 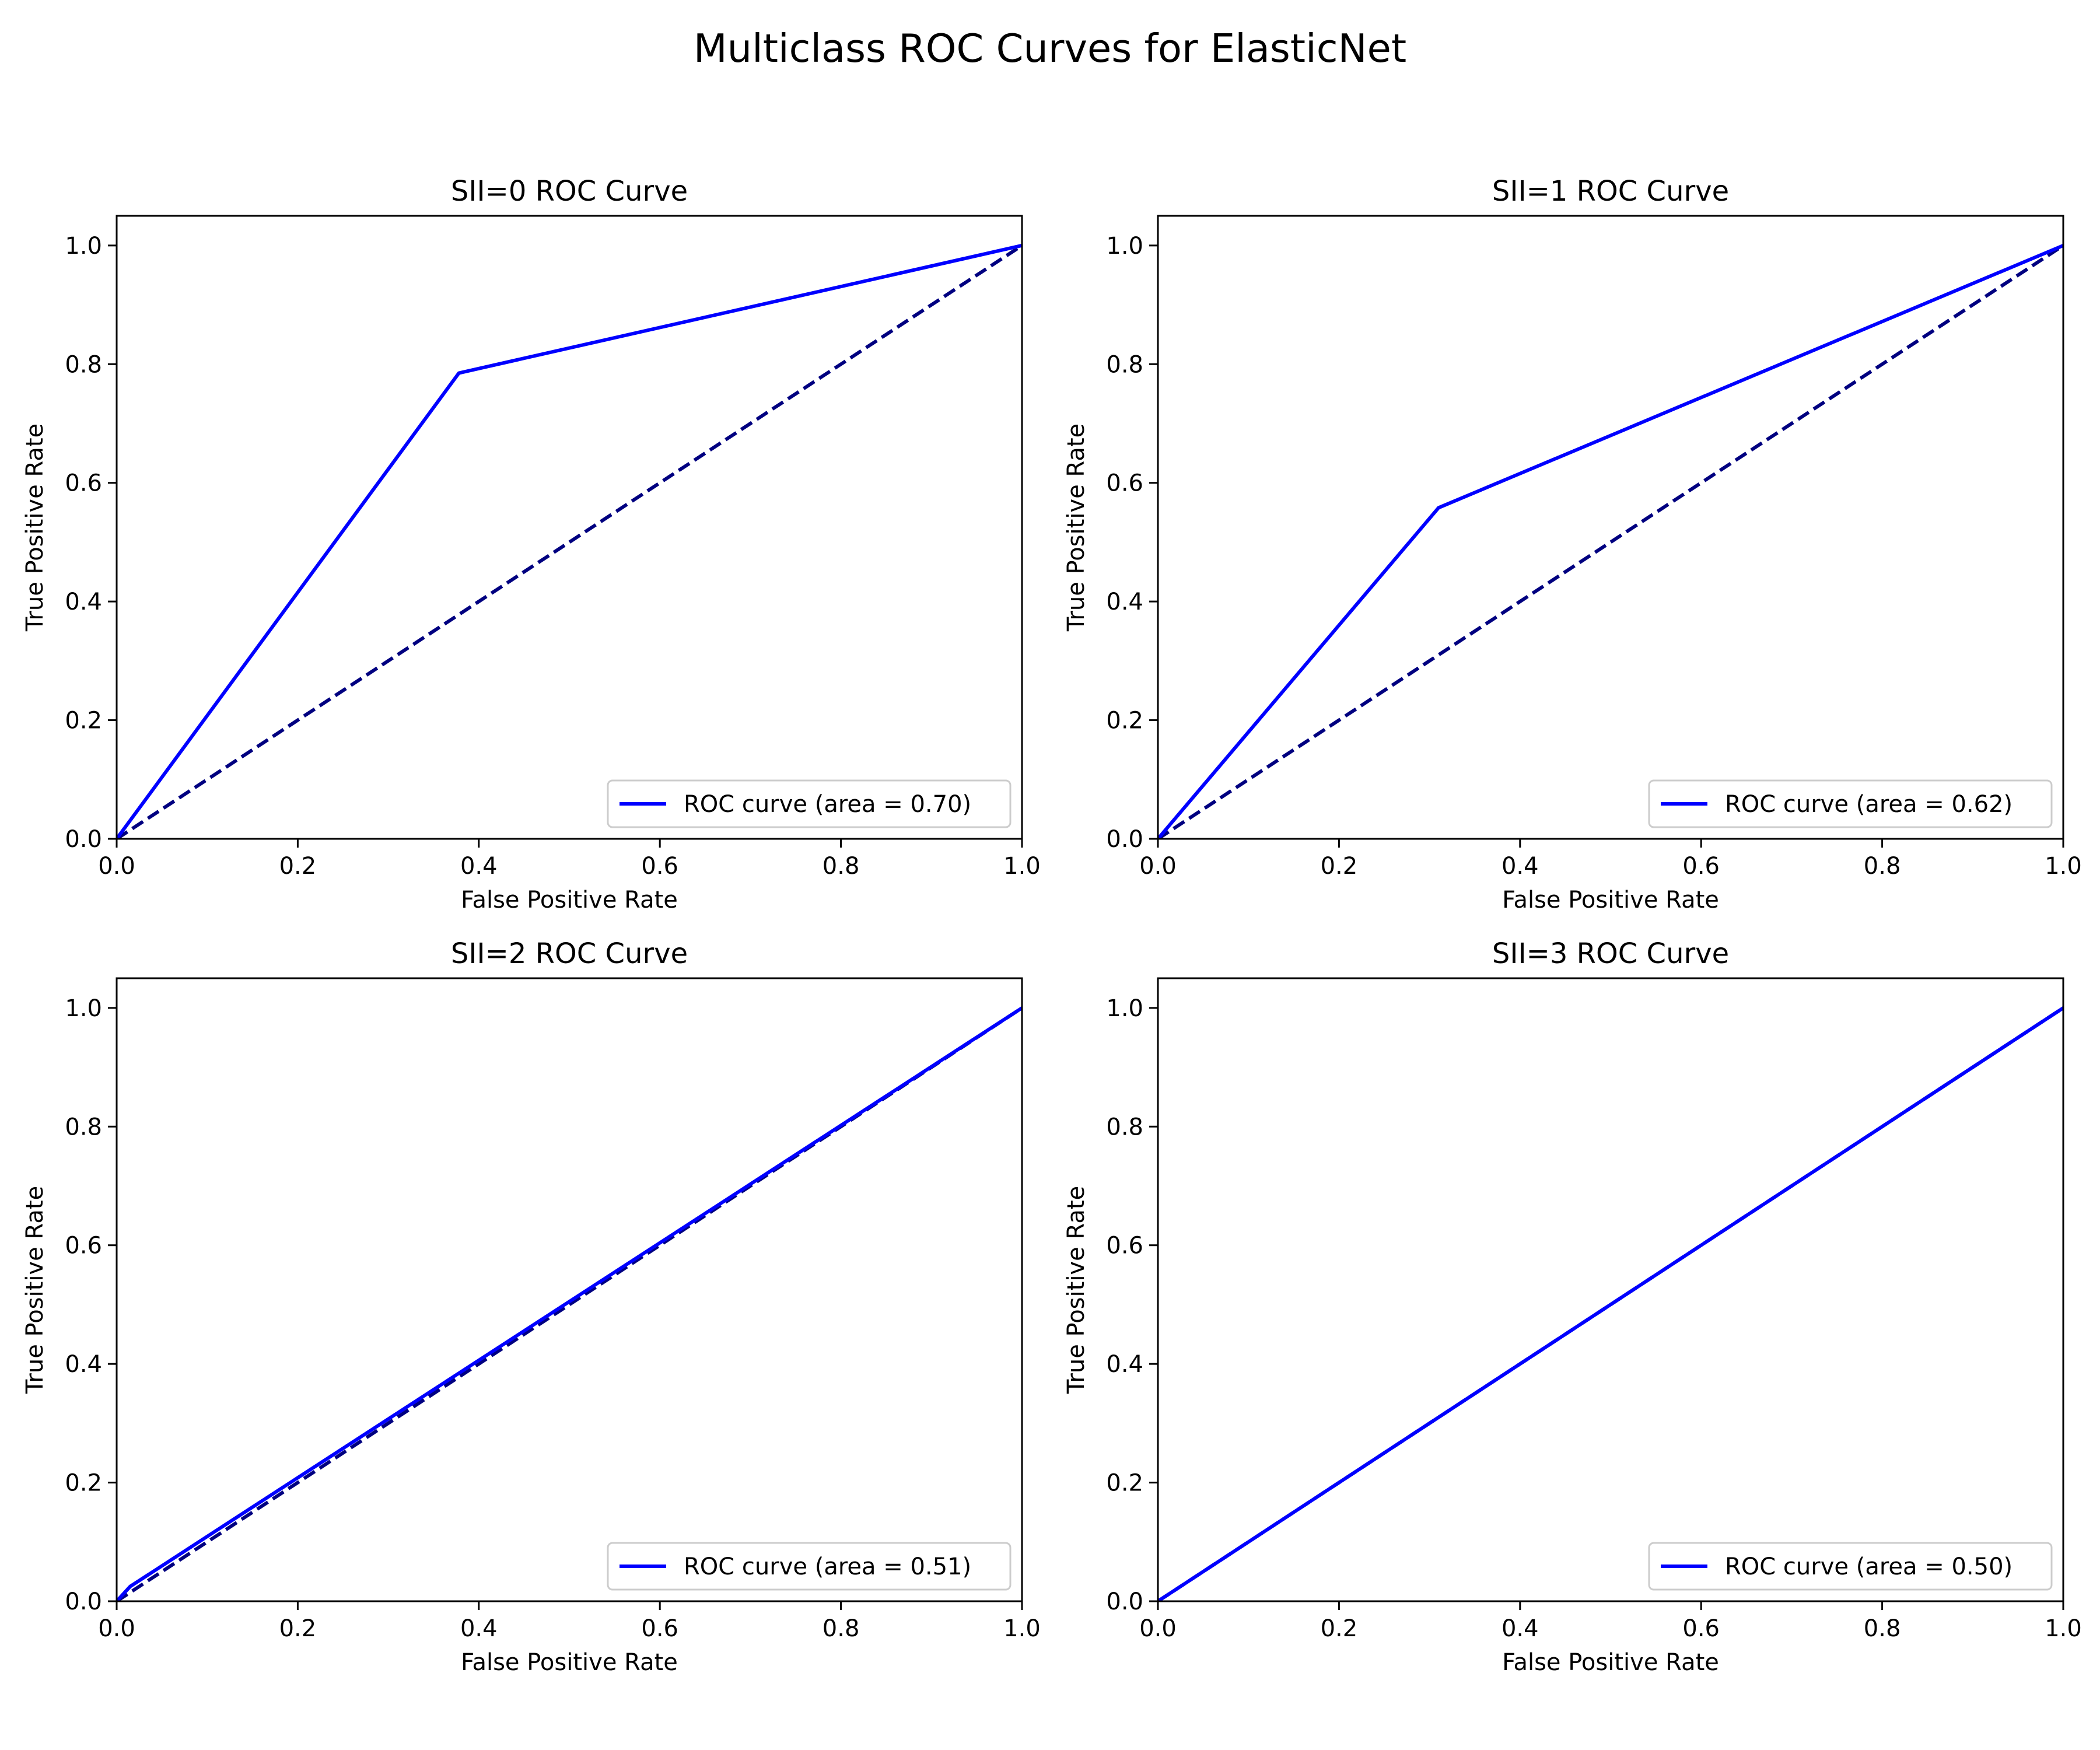 What do you see at coordinates (569, 953) in the screenshot?
I see `subplot-title: SII=2 ROC Curve` at bounding box center [569, 953].